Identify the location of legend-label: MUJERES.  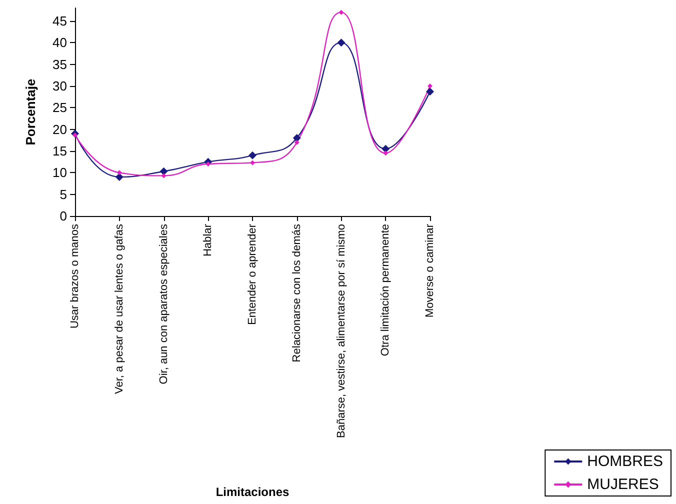
(623, 484).